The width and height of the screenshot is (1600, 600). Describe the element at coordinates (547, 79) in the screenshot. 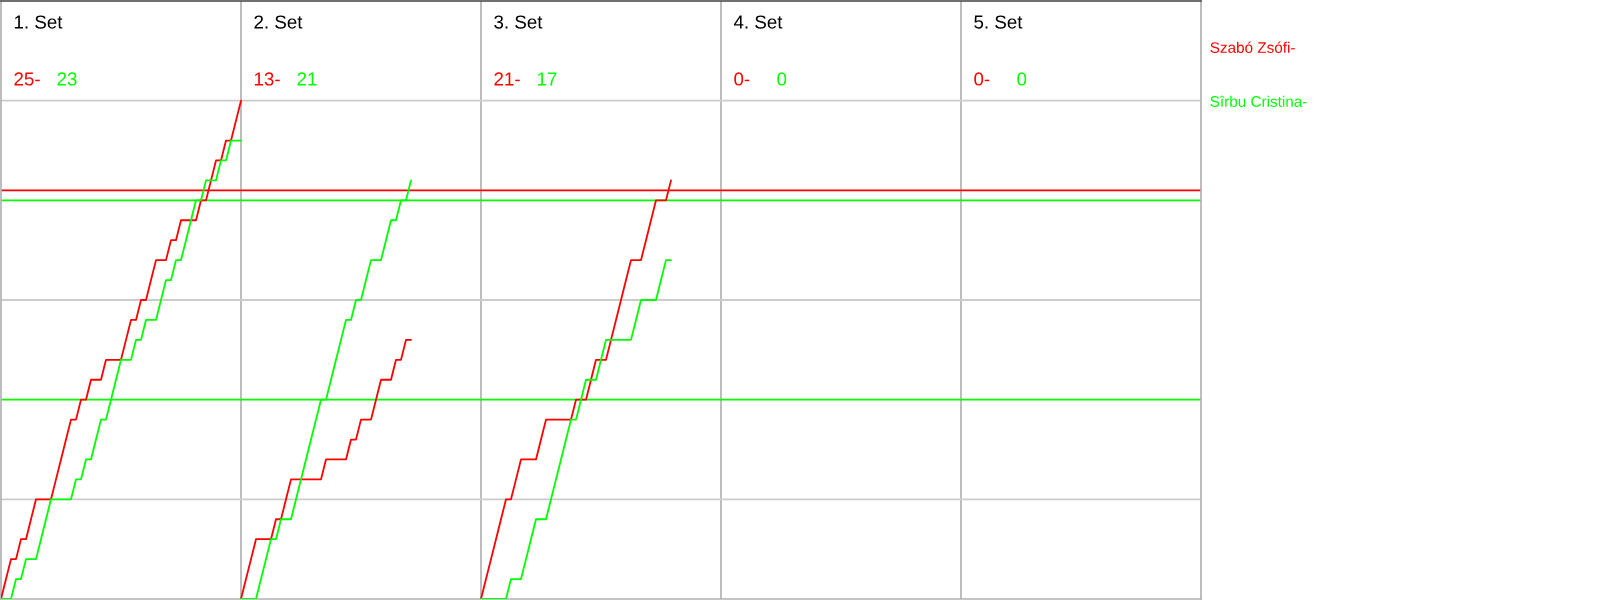

I see `text: 17` at that location.